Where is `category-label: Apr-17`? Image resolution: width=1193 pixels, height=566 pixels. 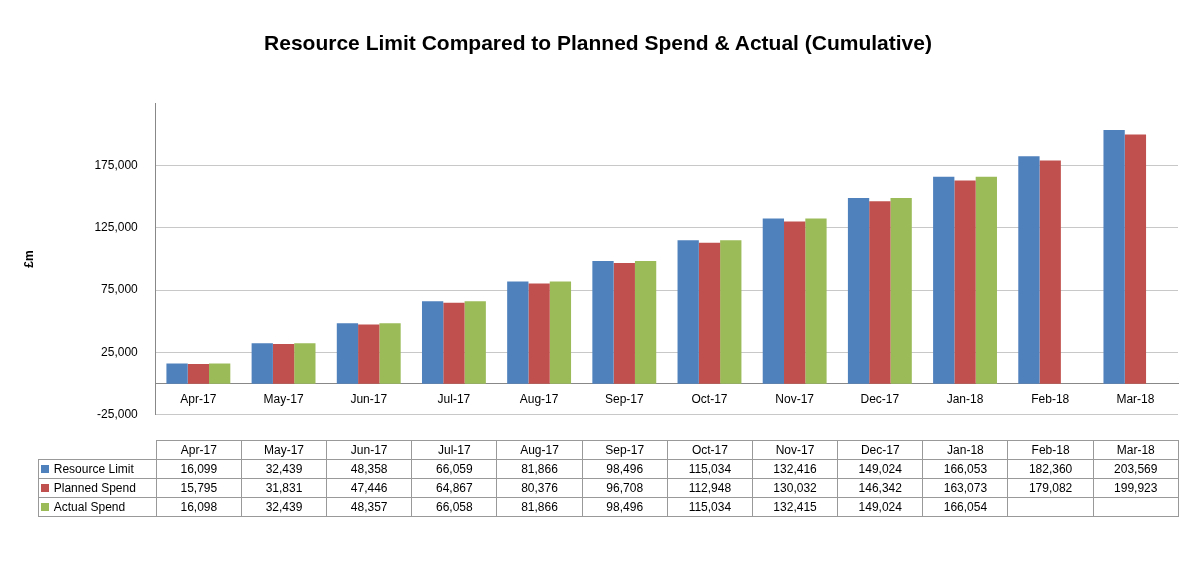
category-label: Apr-17 is located at coordinates (198, 450).